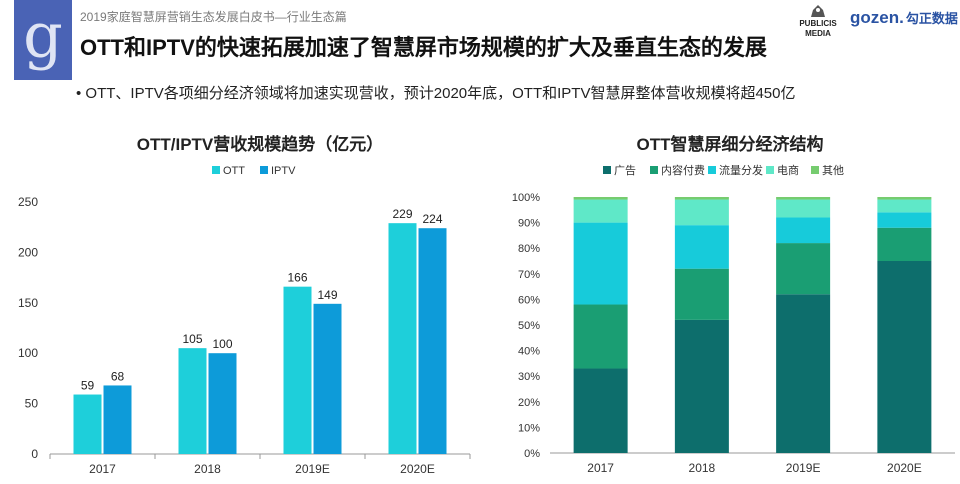 This screenshot has height=484, width=960. Describe the element at coordinates (625, 170) in the screenshot. I see `legend-label-0: 广告` at that location.